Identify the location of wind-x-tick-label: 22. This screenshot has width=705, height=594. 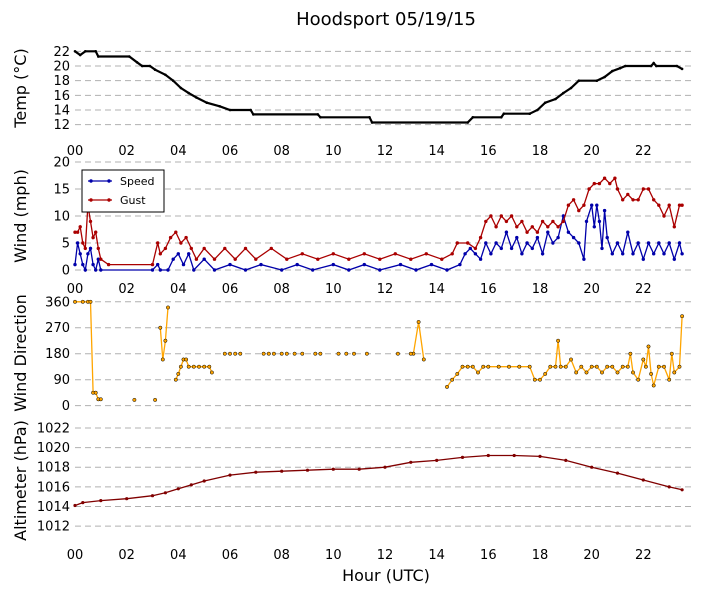
(643, 289).